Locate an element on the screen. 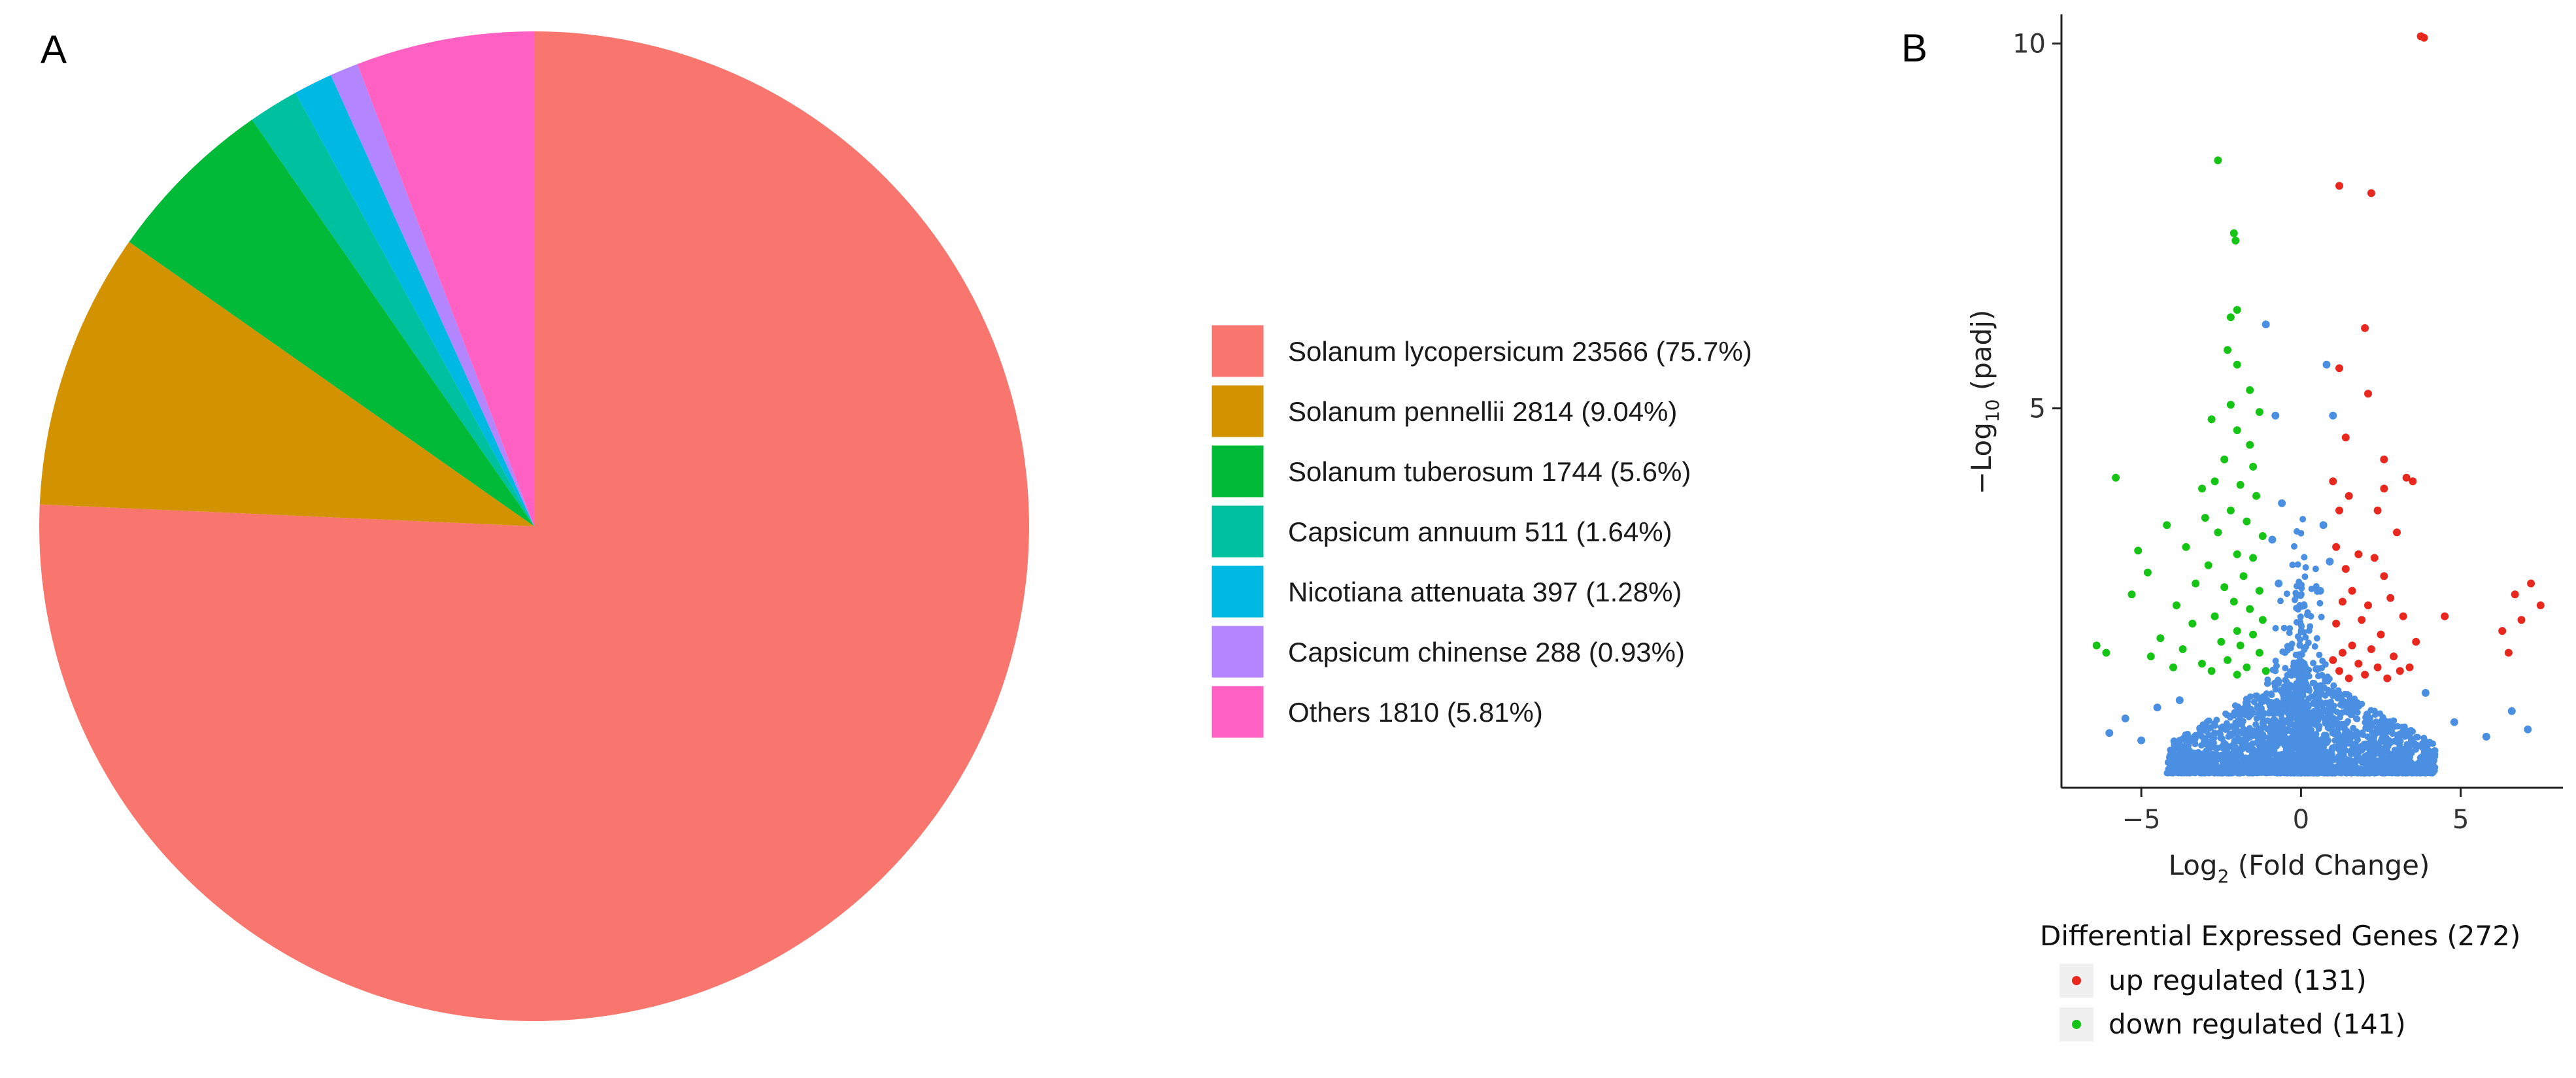 The width and height of the screenshot is (2576, 1078). legend-key-nicotiana-attenuata is located at coordinates (1238, 592).